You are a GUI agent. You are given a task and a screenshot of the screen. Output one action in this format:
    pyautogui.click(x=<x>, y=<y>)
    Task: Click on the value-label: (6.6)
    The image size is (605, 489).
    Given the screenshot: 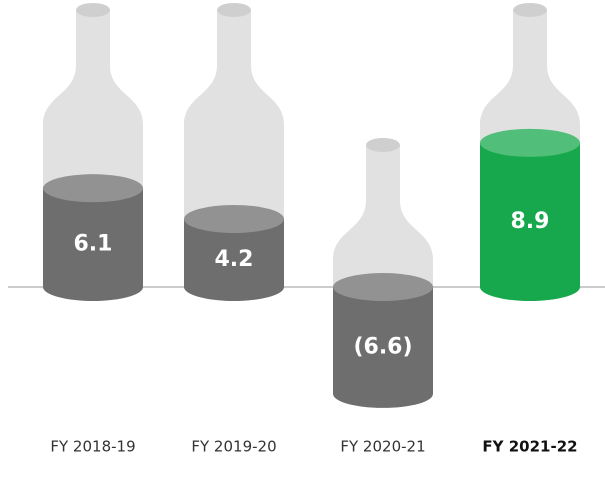 What is the action you would take?
    pyautogui.click(x=382, y=346)
    